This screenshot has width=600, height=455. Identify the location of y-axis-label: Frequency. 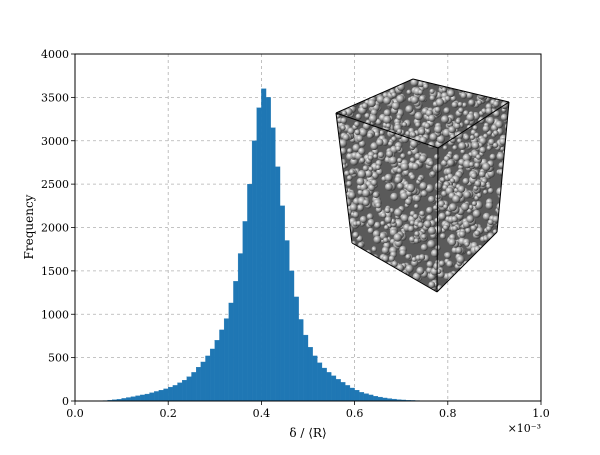
(29, 226).